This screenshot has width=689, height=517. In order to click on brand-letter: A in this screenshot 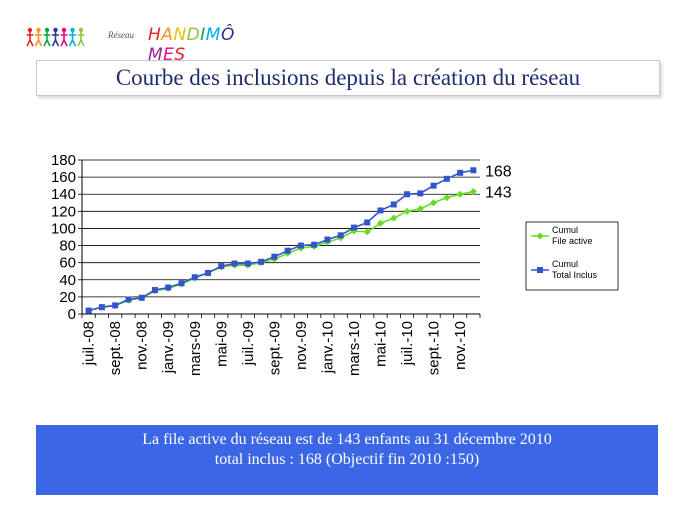, I will do `click(167, 35)`.